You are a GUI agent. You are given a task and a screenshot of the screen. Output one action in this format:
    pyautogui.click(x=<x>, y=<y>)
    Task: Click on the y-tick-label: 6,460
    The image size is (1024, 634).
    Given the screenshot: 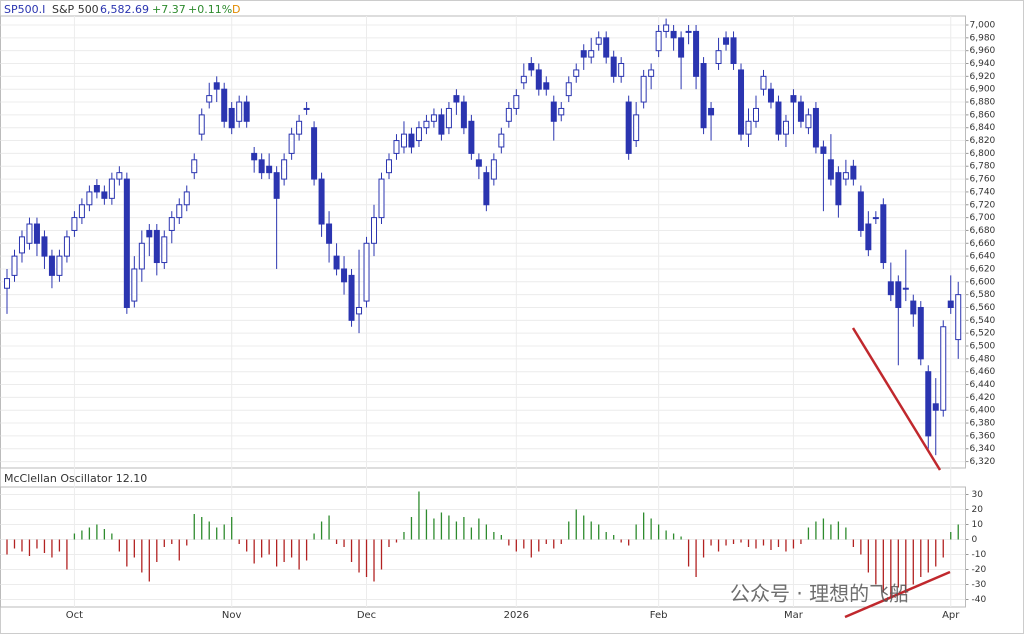 What is the action you would take?
    pyautogui.click(x=983, y=372)
    